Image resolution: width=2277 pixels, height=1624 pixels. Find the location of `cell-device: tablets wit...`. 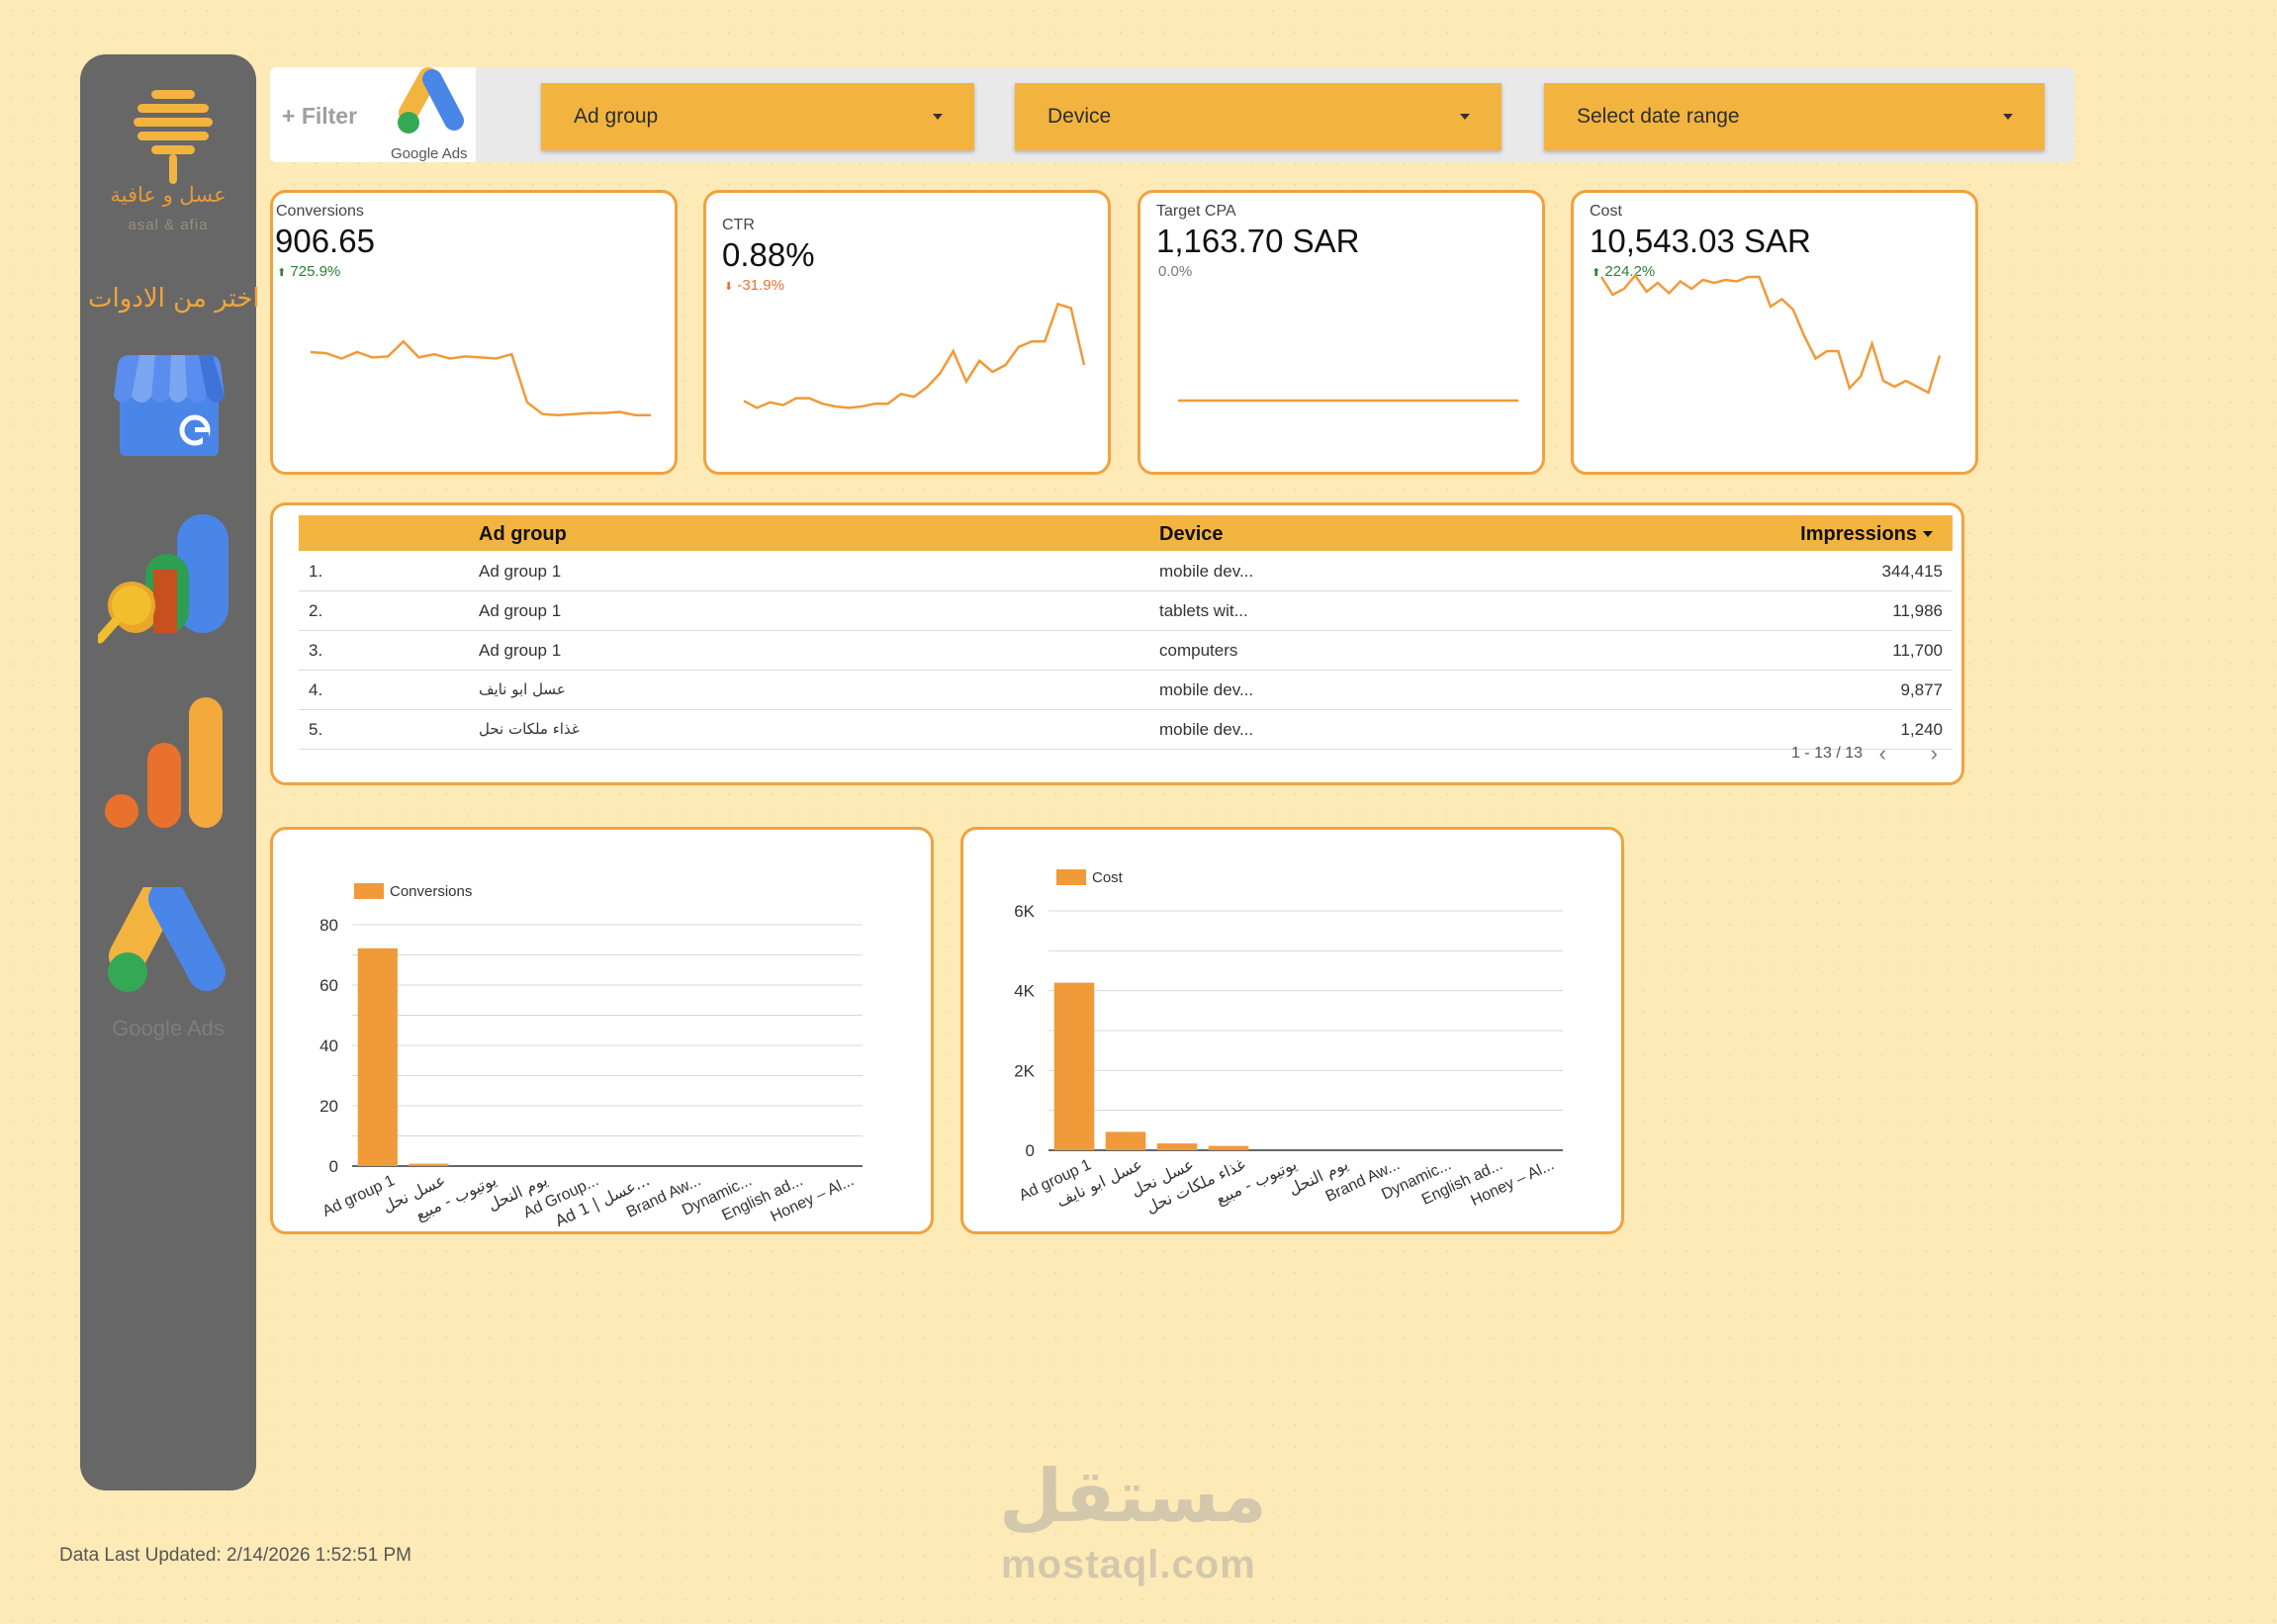

cell-device: tablets wit... is located at coordinates (1204, 610).